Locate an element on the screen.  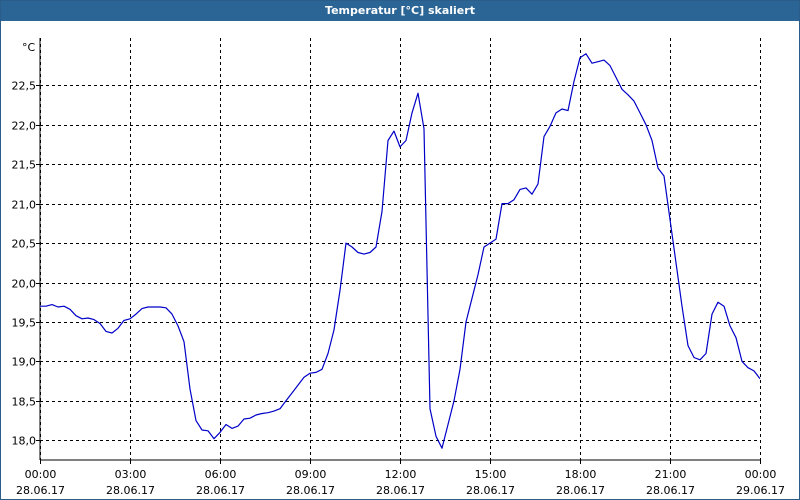
y-tick-label: 19,0 is located at coordinates (24, 362).